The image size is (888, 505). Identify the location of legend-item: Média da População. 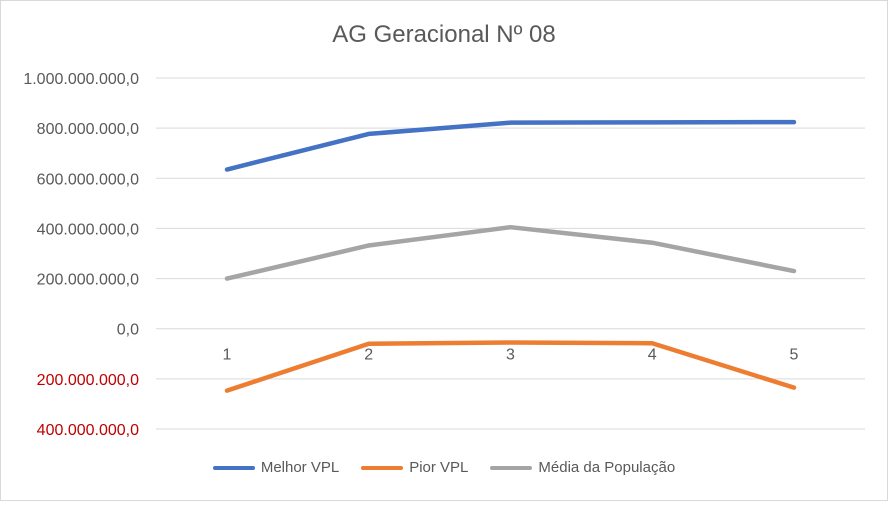
(582, 467).